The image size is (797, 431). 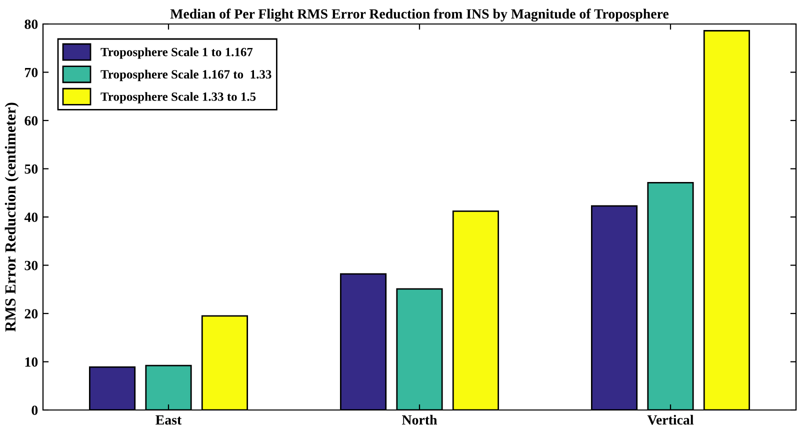 I want to click on y-tick-label: 70, so click(x=31, y=73).